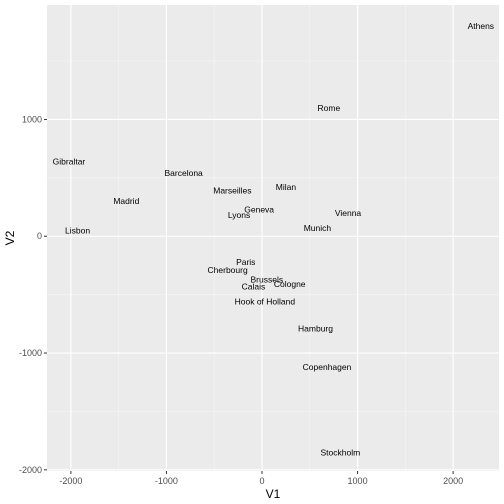 This screenshot has width=504, height=504. Describe the element at coordinates (10, 237) in the screenshot. I see `y-axis-title: V2` at that location.